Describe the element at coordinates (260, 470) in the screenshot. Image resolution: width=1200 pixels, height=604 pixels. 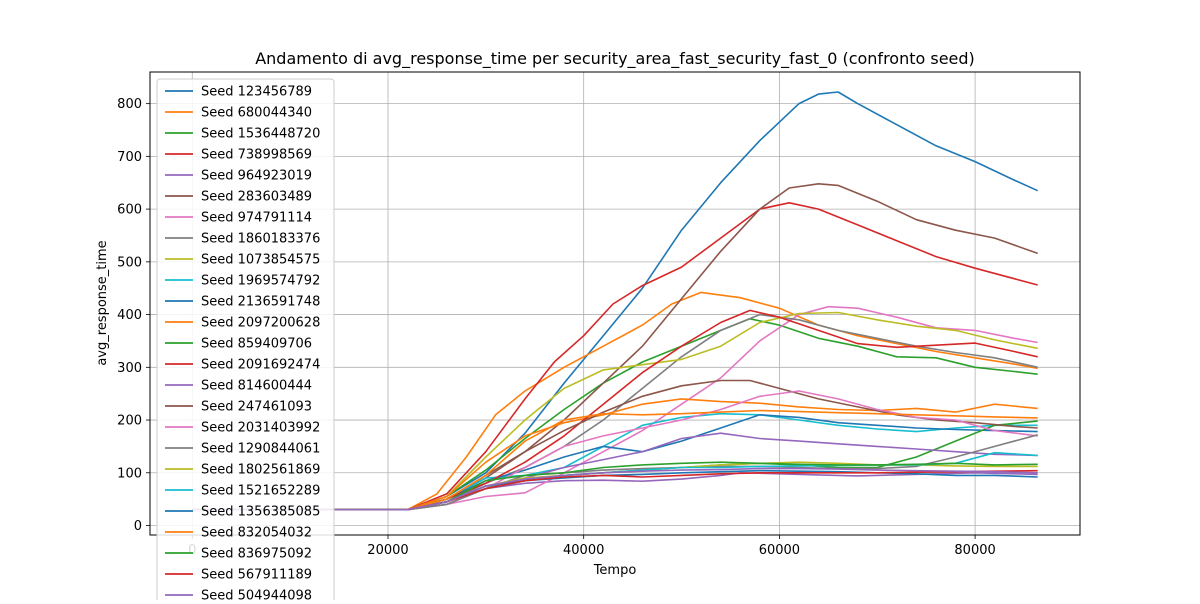
I see `legend-label: Seed 1802561869` at that location.